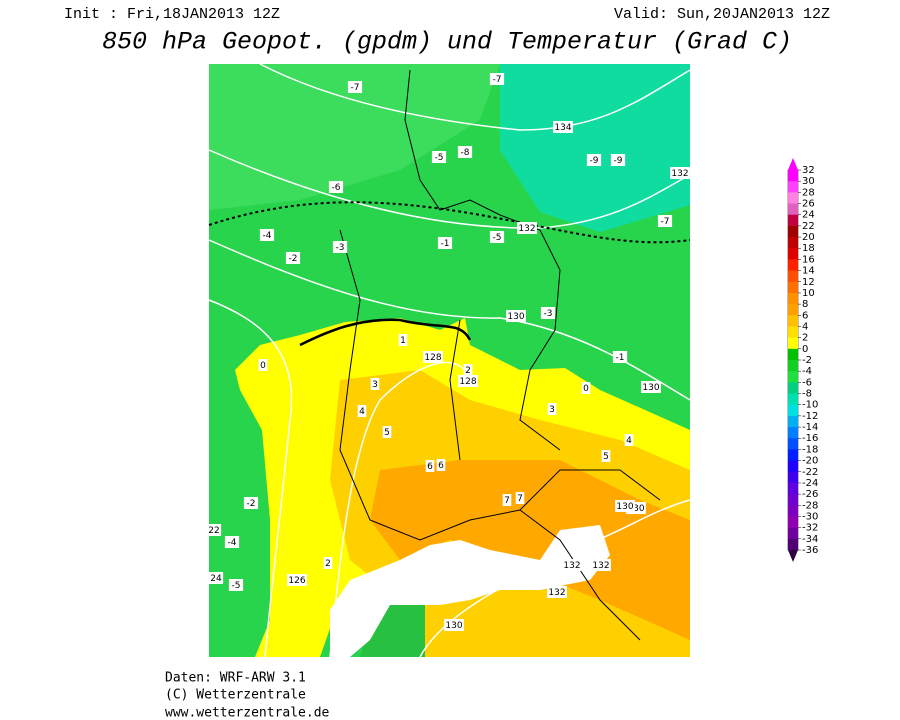 The height and width of the screenshot is (720, 900). Describe the element at coordinates (808, 170) in the screenshot. I see `colorbar-label: 32` at that location.